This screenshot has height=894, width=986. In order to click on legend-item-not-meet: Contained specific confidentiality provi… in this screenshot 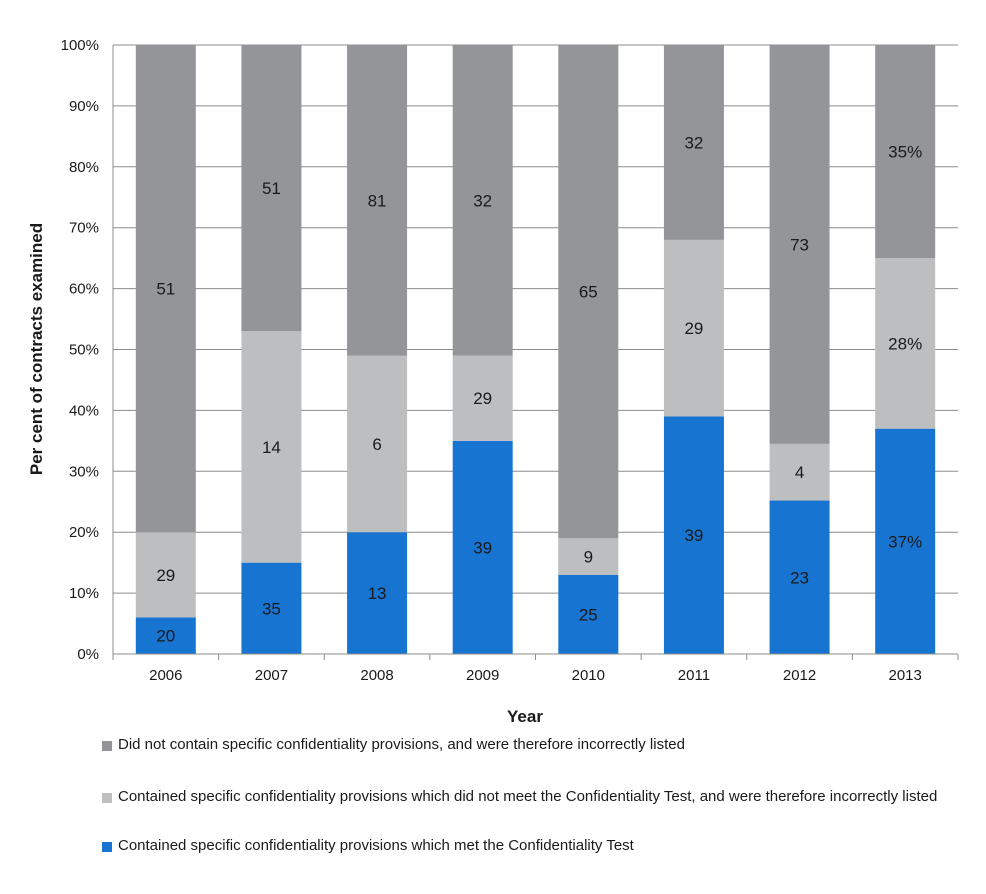, I will do `click(519, 797)`.